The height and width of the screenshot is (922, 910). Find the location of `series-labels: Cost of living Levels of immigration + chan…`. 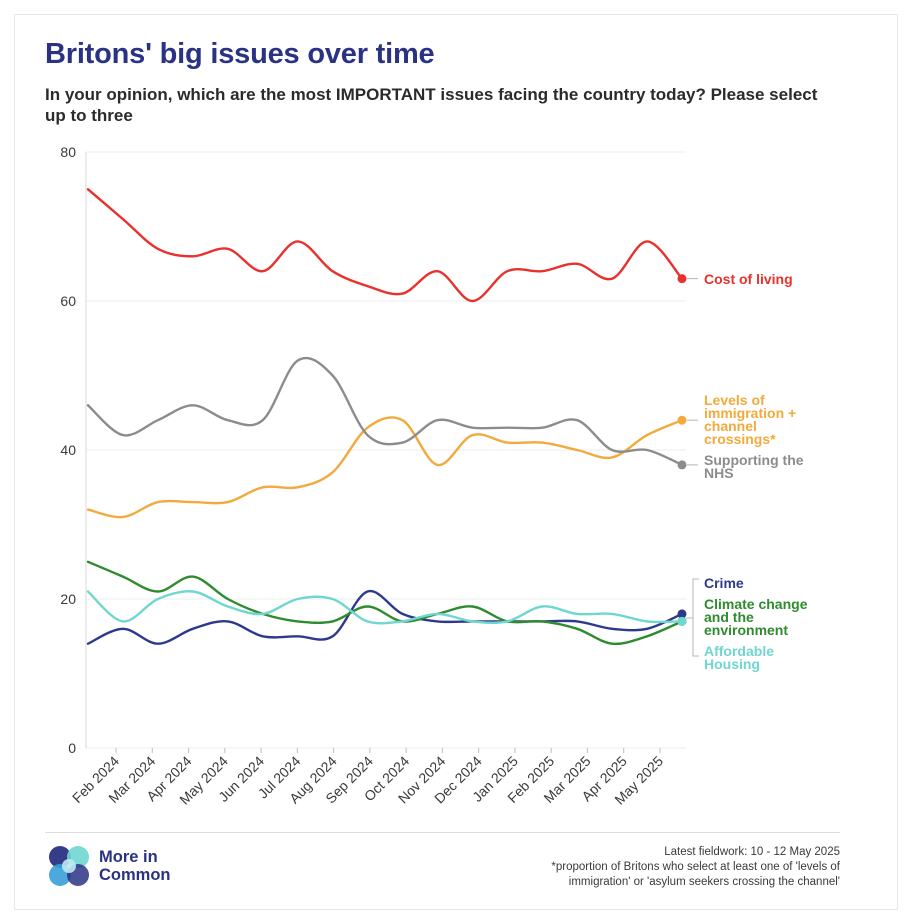

series-labels: Cost of living Levels of immigration + chan… is located at coordinates (747, 471).